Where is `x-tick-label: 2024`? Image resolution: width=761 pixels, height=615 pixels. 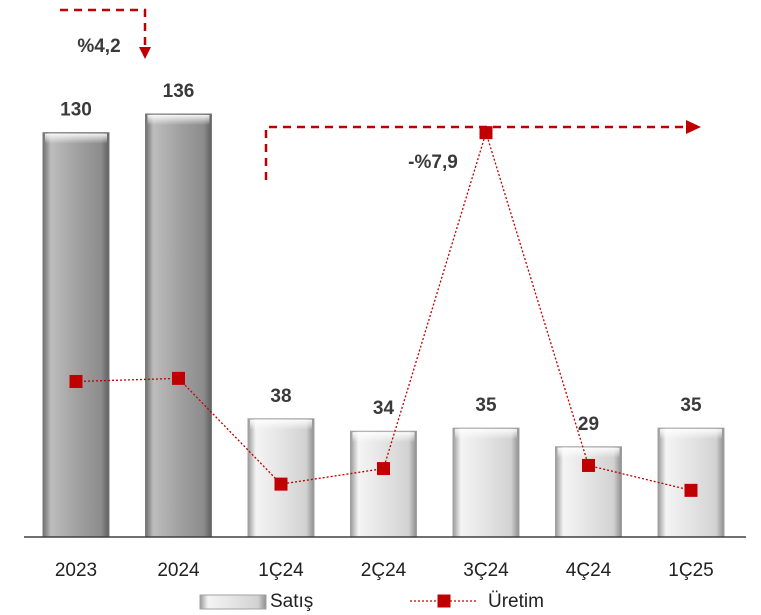
x-tick-label: 2024 is located at coordinates (178, 570).